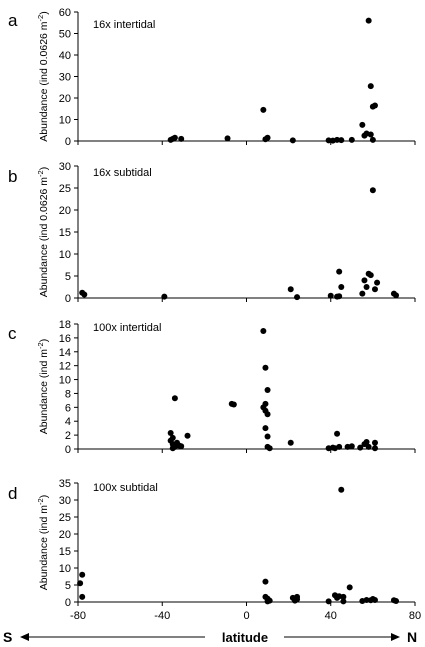 The width and height of the screenshot is (425, 647). Describe the element at coordinates (124, 25) in the screenshot. I see `panel-title-a: 16x intertidal` at that location.